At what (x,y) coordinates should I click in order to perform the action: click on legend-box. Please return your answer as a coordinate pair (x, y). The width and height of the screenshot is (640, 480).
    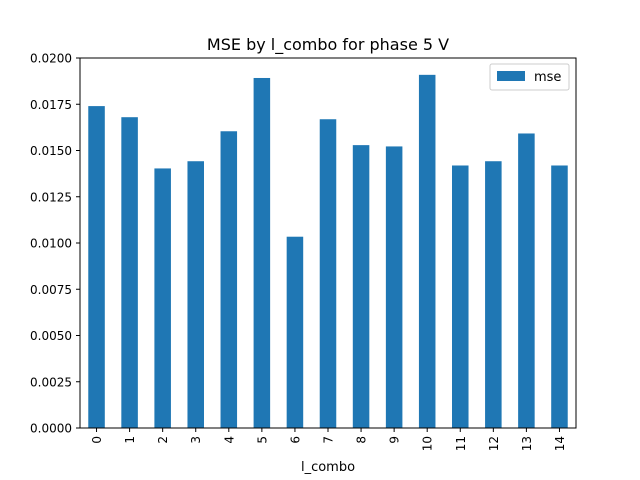
    Looking at the image, I should click on (529, 77).